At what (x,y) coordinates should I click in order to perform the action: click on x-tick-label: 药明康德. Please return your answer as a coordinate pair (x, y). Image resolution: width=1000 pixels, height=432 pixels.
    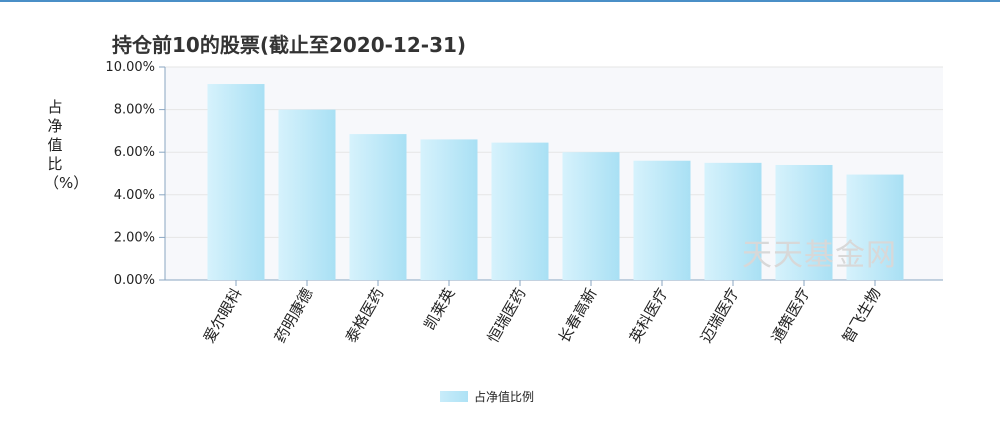
    Looking at the image, I should click on (294, 315).